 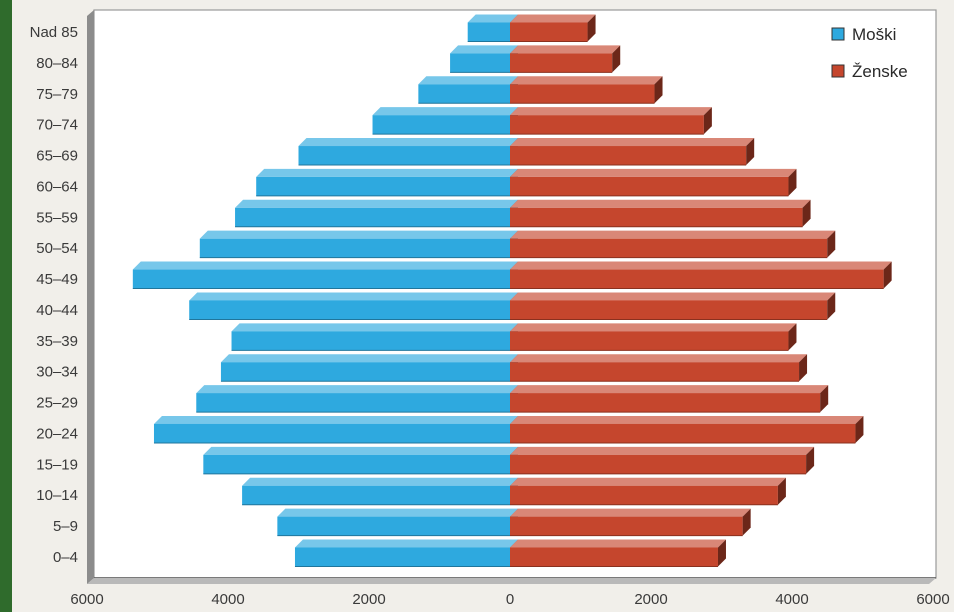 What do you see at coordinates (57, 217) in the screenshot?
I see `y-tick-label: 55–59` at bounding box center [57, 217].